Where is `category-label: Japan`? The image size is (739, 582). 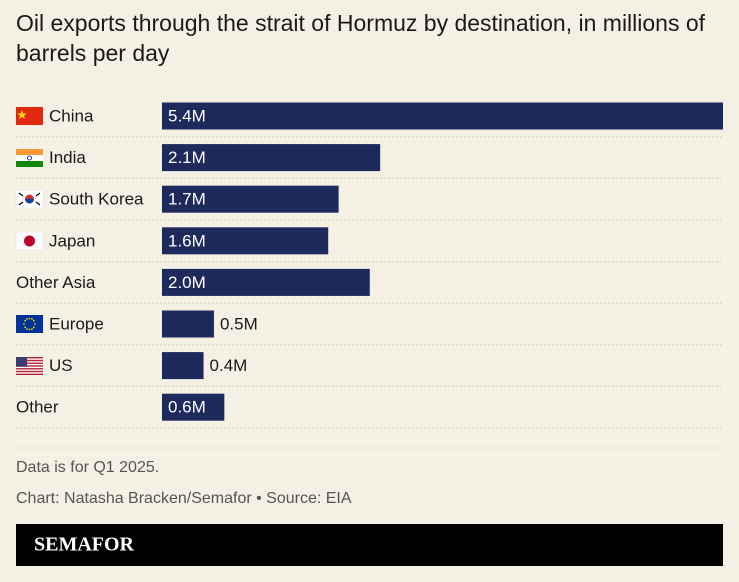 category-label: Japan is located at coordinates (72, 240).